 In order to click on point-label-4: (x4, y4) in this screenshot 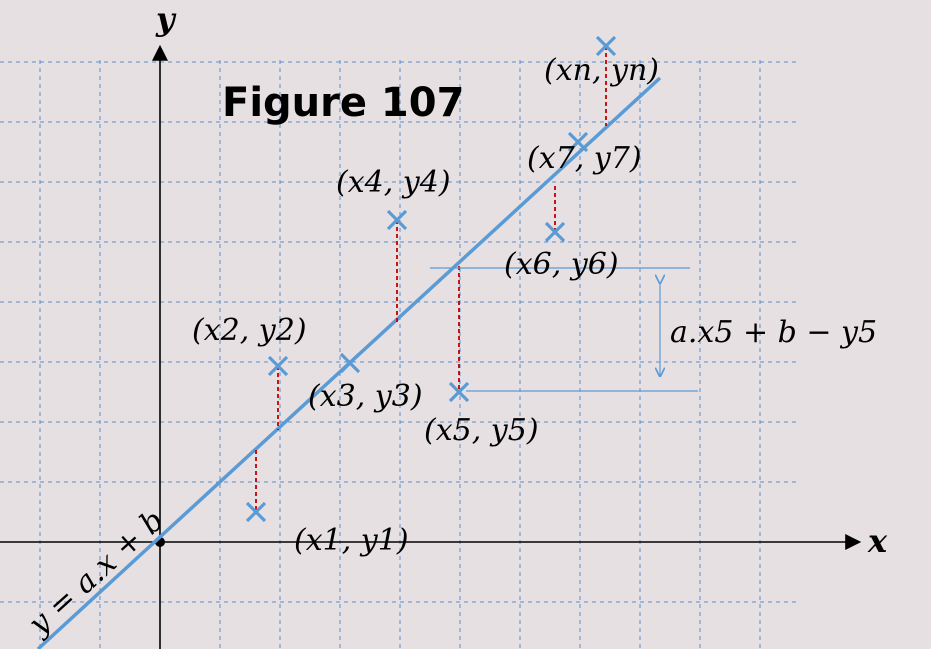, I will do `click(393, 182)`.